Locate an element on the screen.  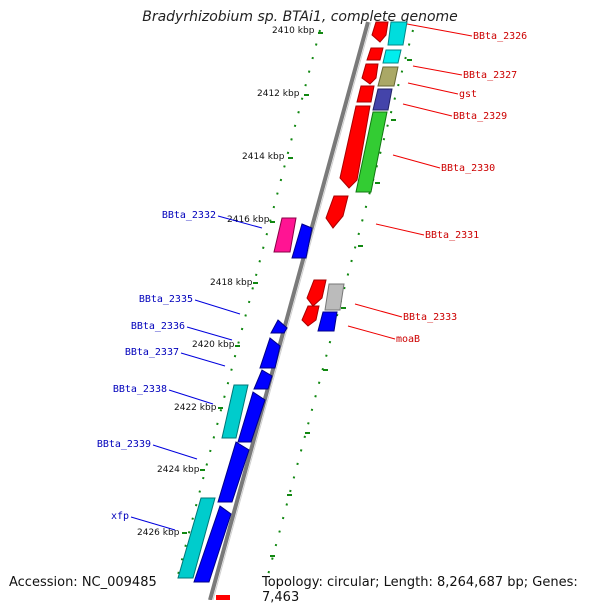
kbp-label-2424: 2424 kbp is located at coordinates (178, 470).